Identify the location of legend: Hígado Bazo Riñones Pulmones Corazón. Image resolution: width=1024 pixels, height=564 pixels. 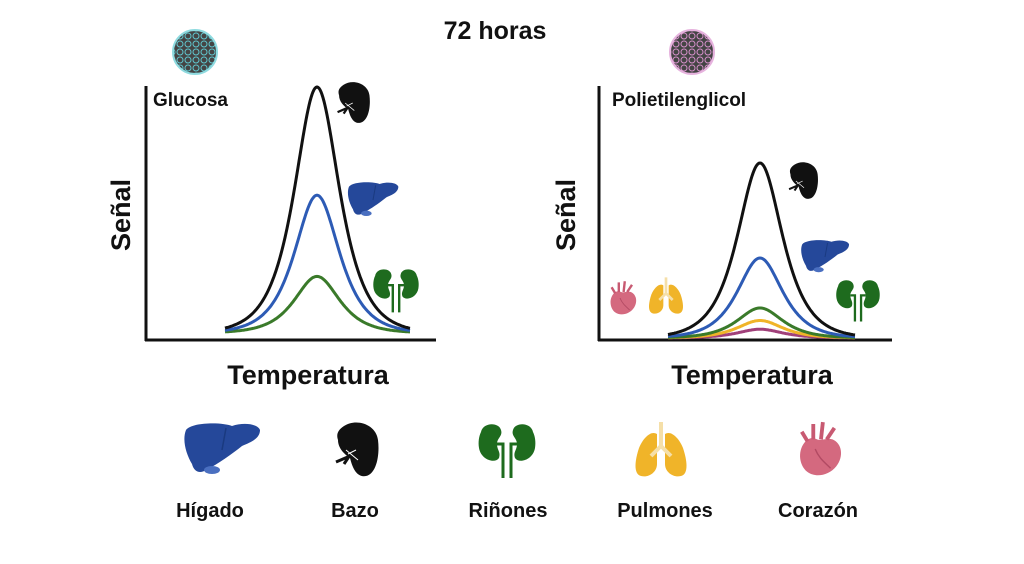
(517, 472).